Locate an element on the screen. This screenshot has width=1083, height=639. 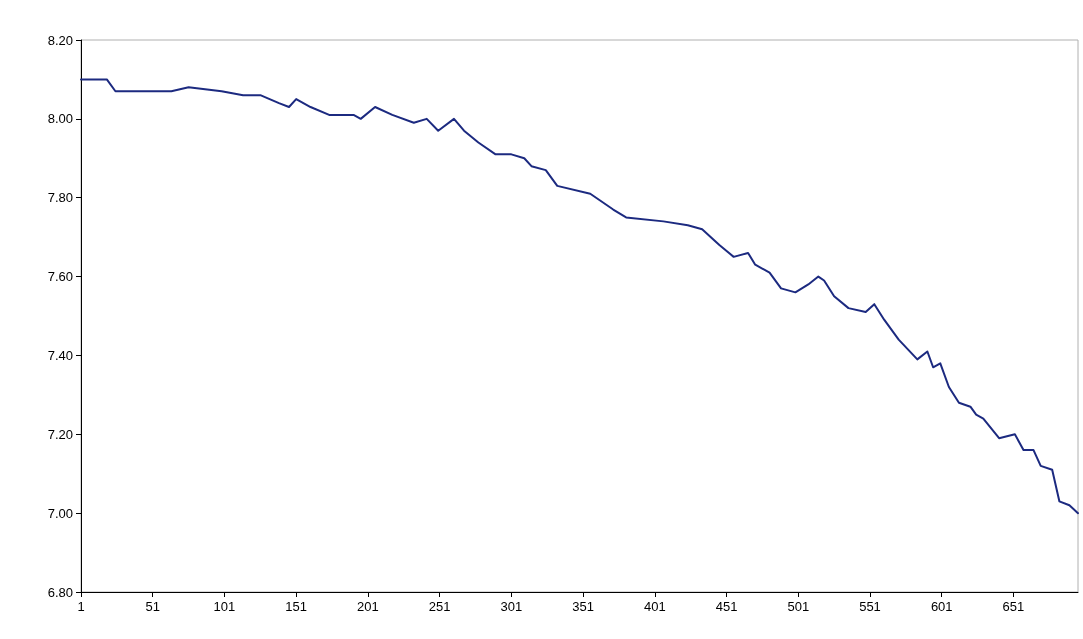
x-tick-label: 51 is located at coordinates (152, 606).